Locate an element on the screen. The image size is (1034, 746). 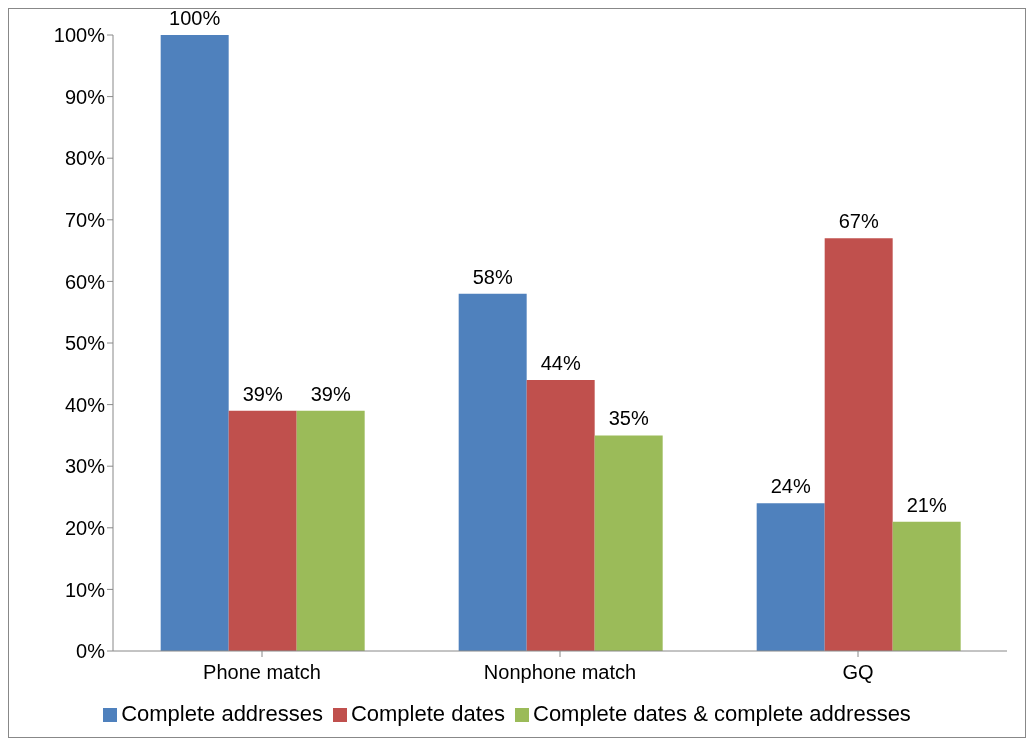
data-label: 44% is located at coordinates (560, 362).